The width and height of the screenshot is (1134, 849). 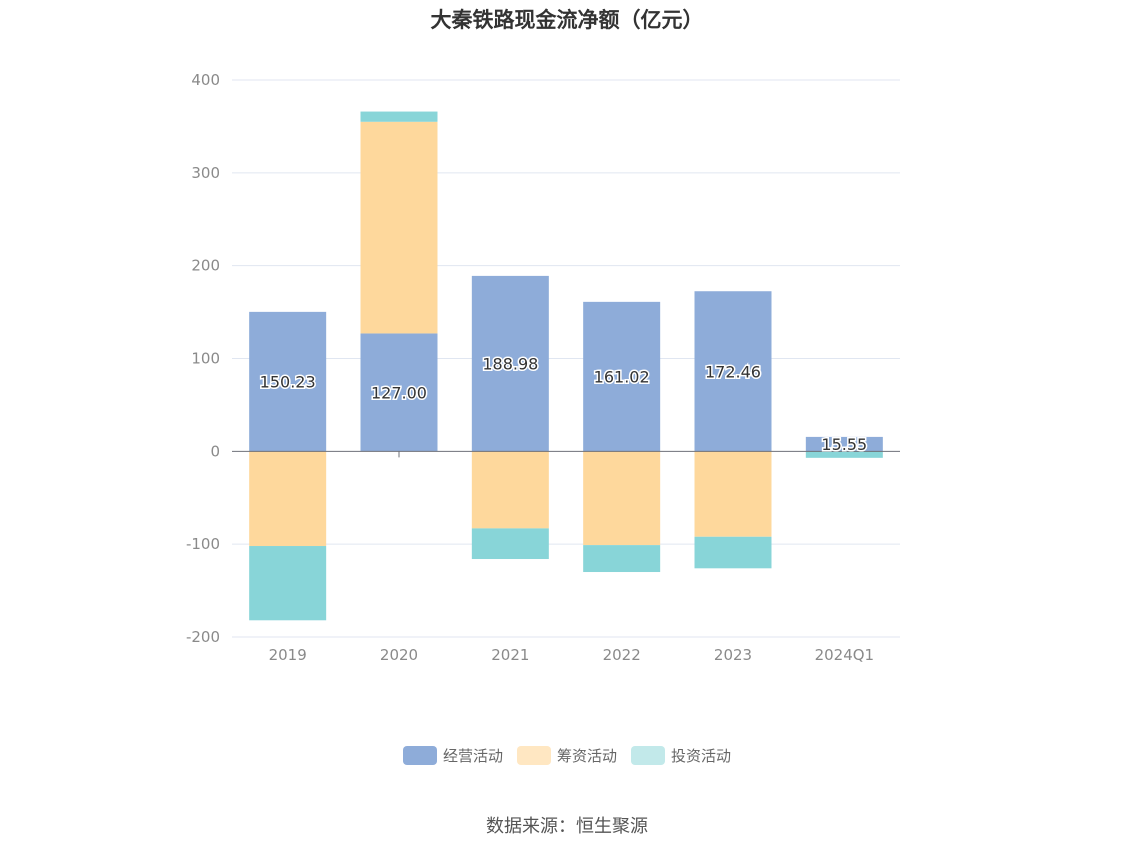 What do you see at coordinates (701, 756) in the screenshot?
I see `legend-label-investing: 投资活动` at bounding box center [701, 756].